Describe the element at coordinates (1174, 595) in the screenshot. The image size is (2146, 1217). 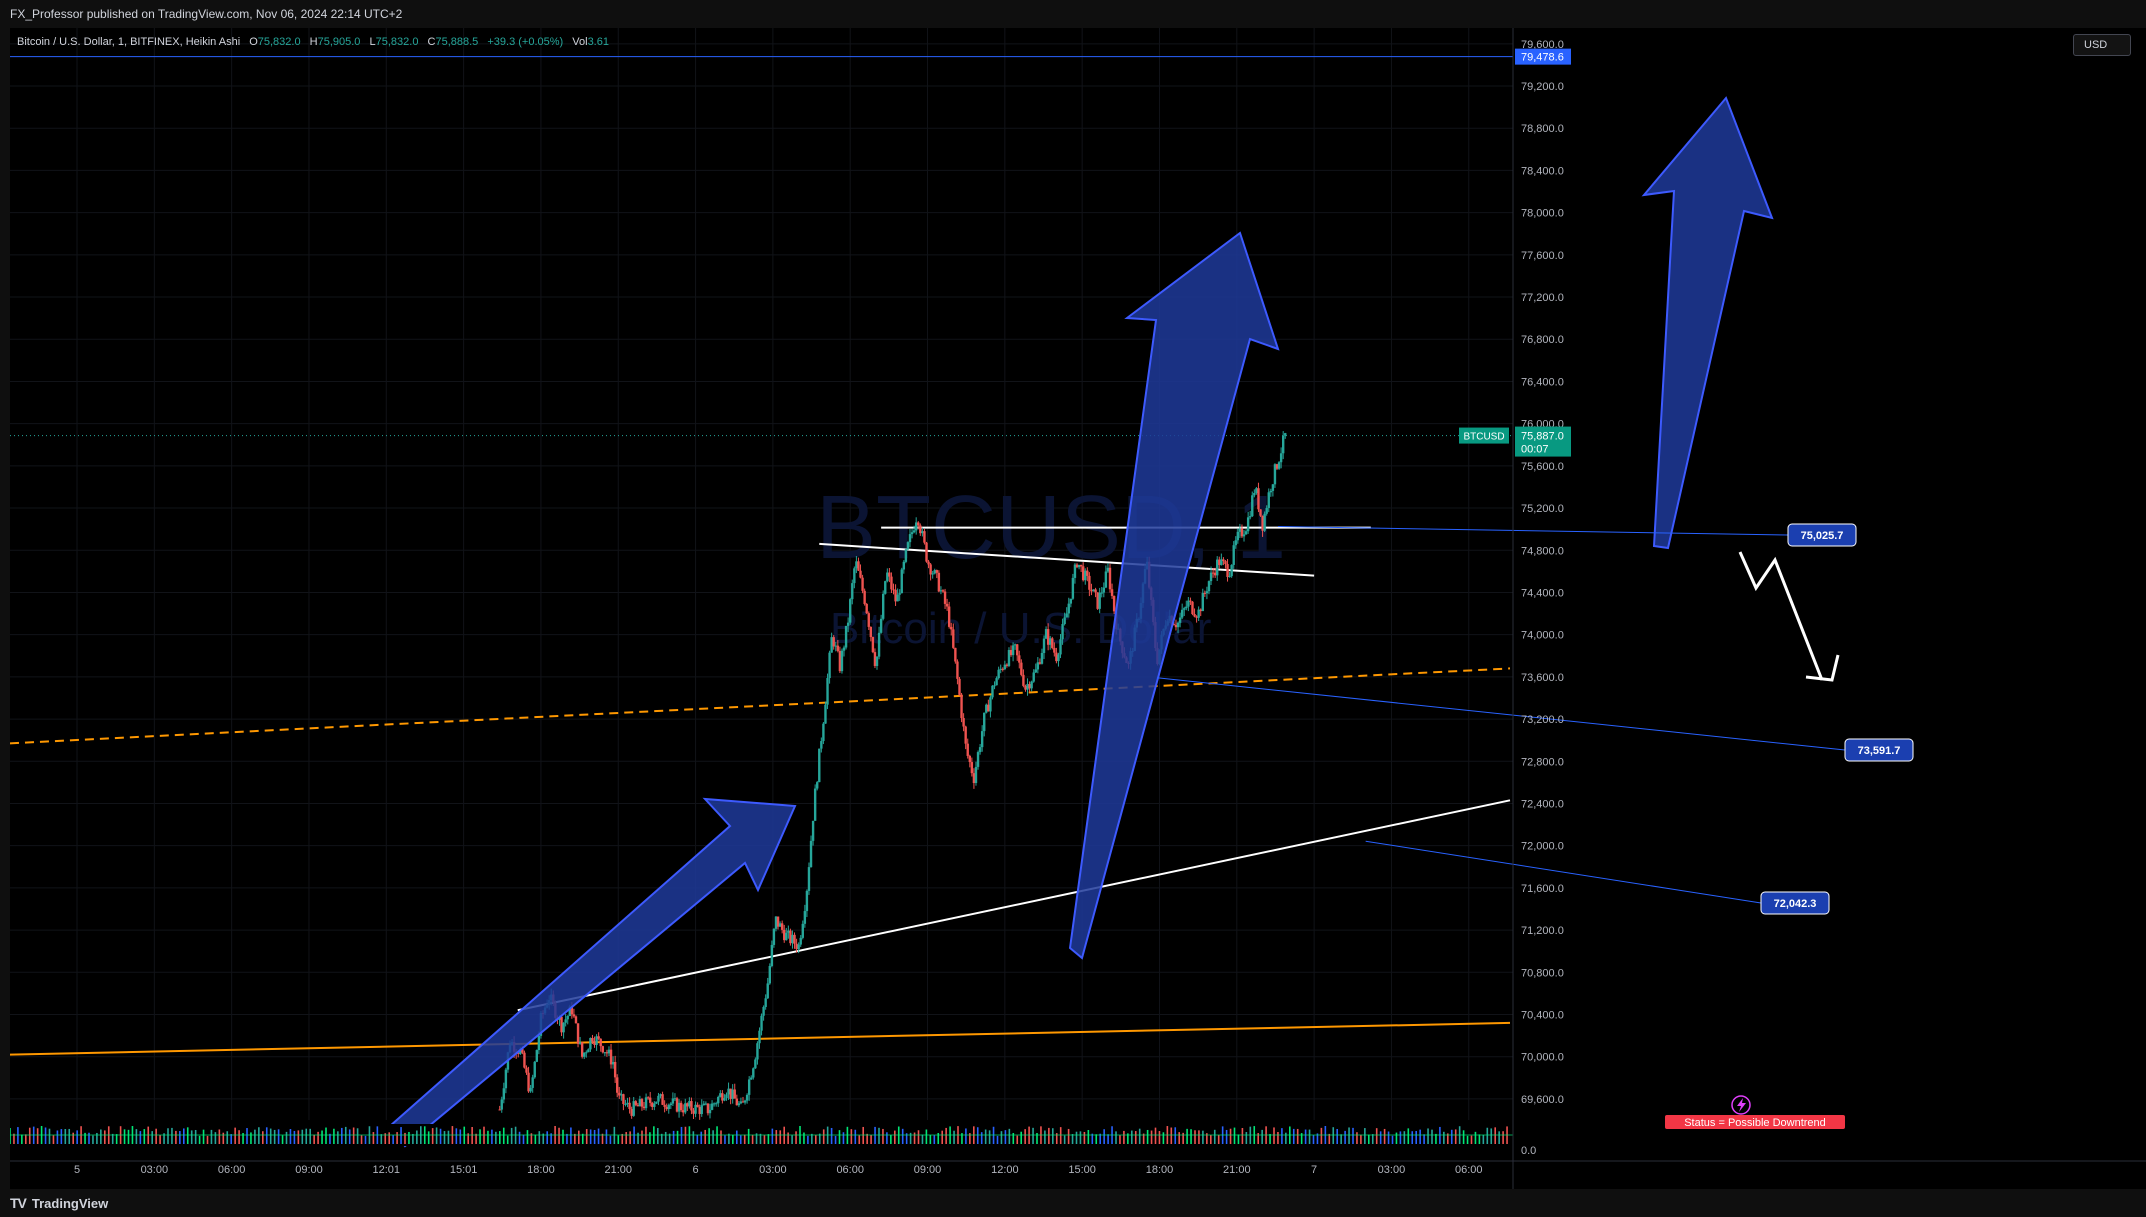
I see `blue-arrow-middle` at that location.